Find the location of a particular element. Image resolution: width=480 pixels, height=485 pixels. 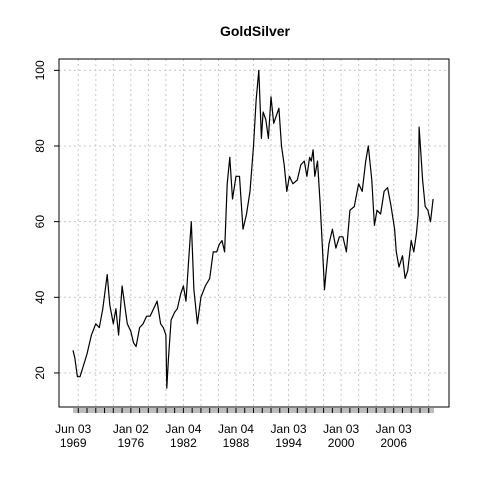

y-tick-label: 60 is located at coordinates (40, 222).